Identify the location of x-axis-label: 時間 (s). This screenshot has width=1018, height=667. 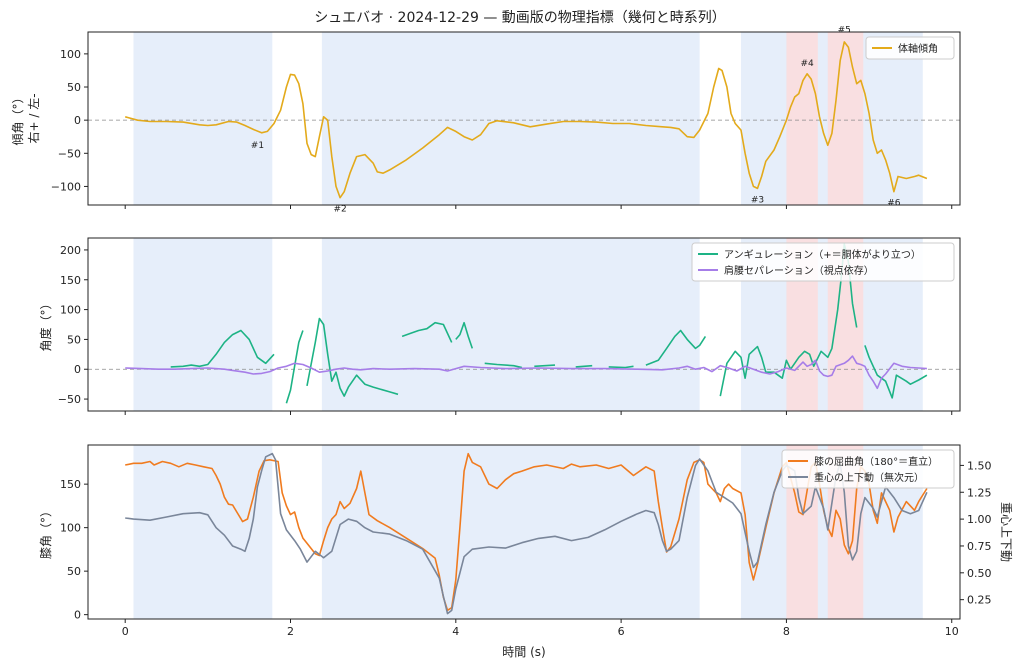
(523, 652).